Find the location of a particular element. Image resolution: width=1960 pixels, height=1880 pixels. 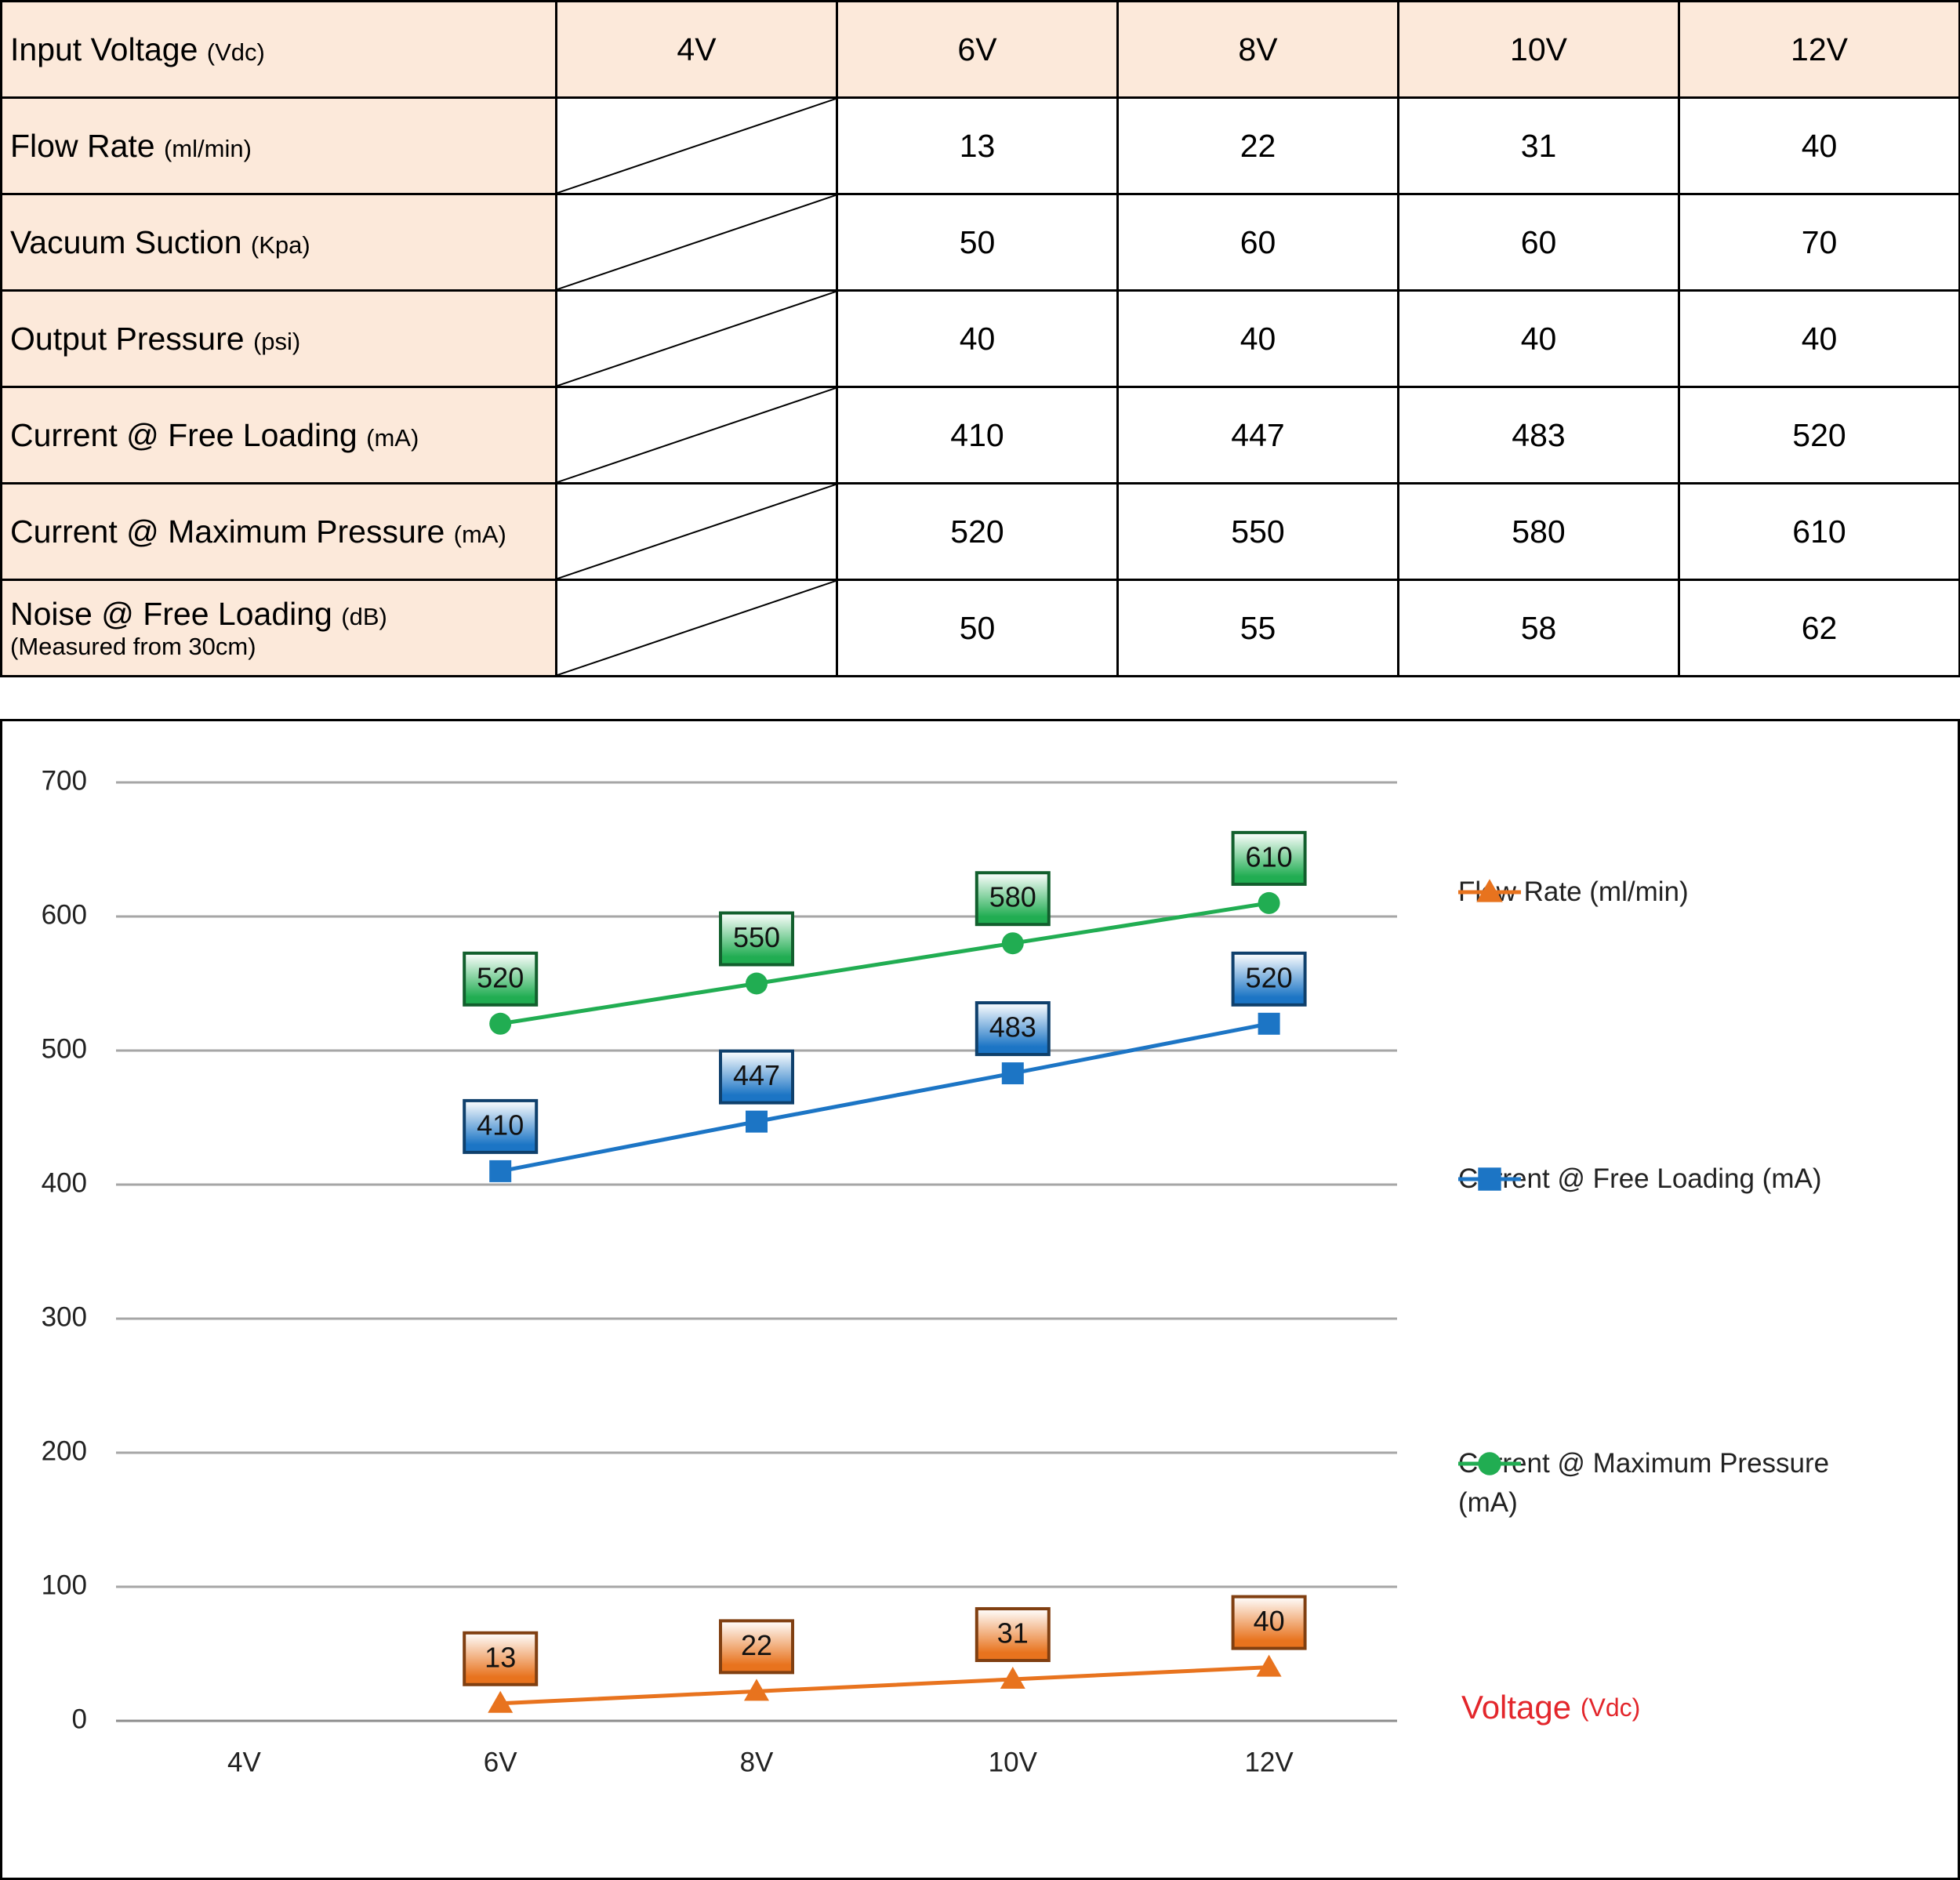

table-value: 55 is located at coordinates (1257, 628).